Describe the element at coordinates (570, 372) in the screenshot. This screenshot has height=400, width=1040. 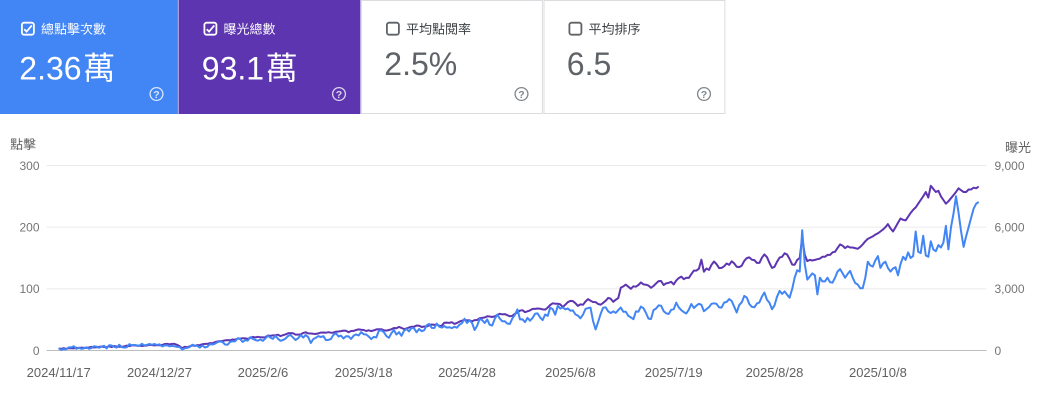
I see `svg-text: 2025/6/8` at that location.